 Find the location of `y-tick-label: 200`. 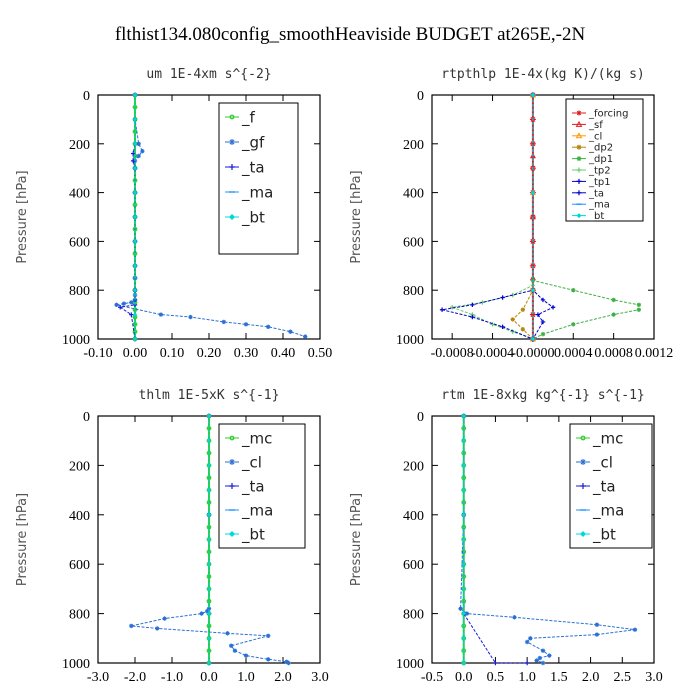

y-tick-label: 200 is located at coordinates (79, 145).